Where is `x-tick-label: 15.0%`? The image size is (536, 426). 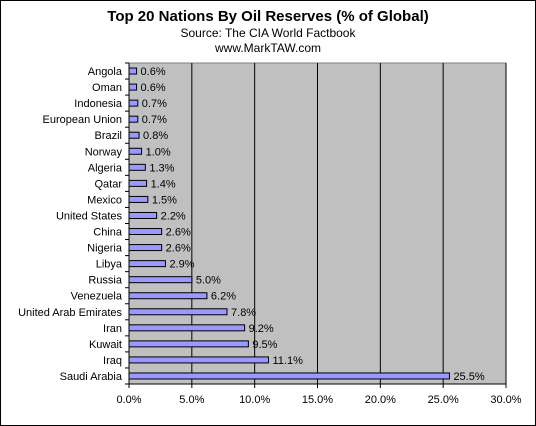
x-tick-label: 15.0% is located at coordinates (317, 400).